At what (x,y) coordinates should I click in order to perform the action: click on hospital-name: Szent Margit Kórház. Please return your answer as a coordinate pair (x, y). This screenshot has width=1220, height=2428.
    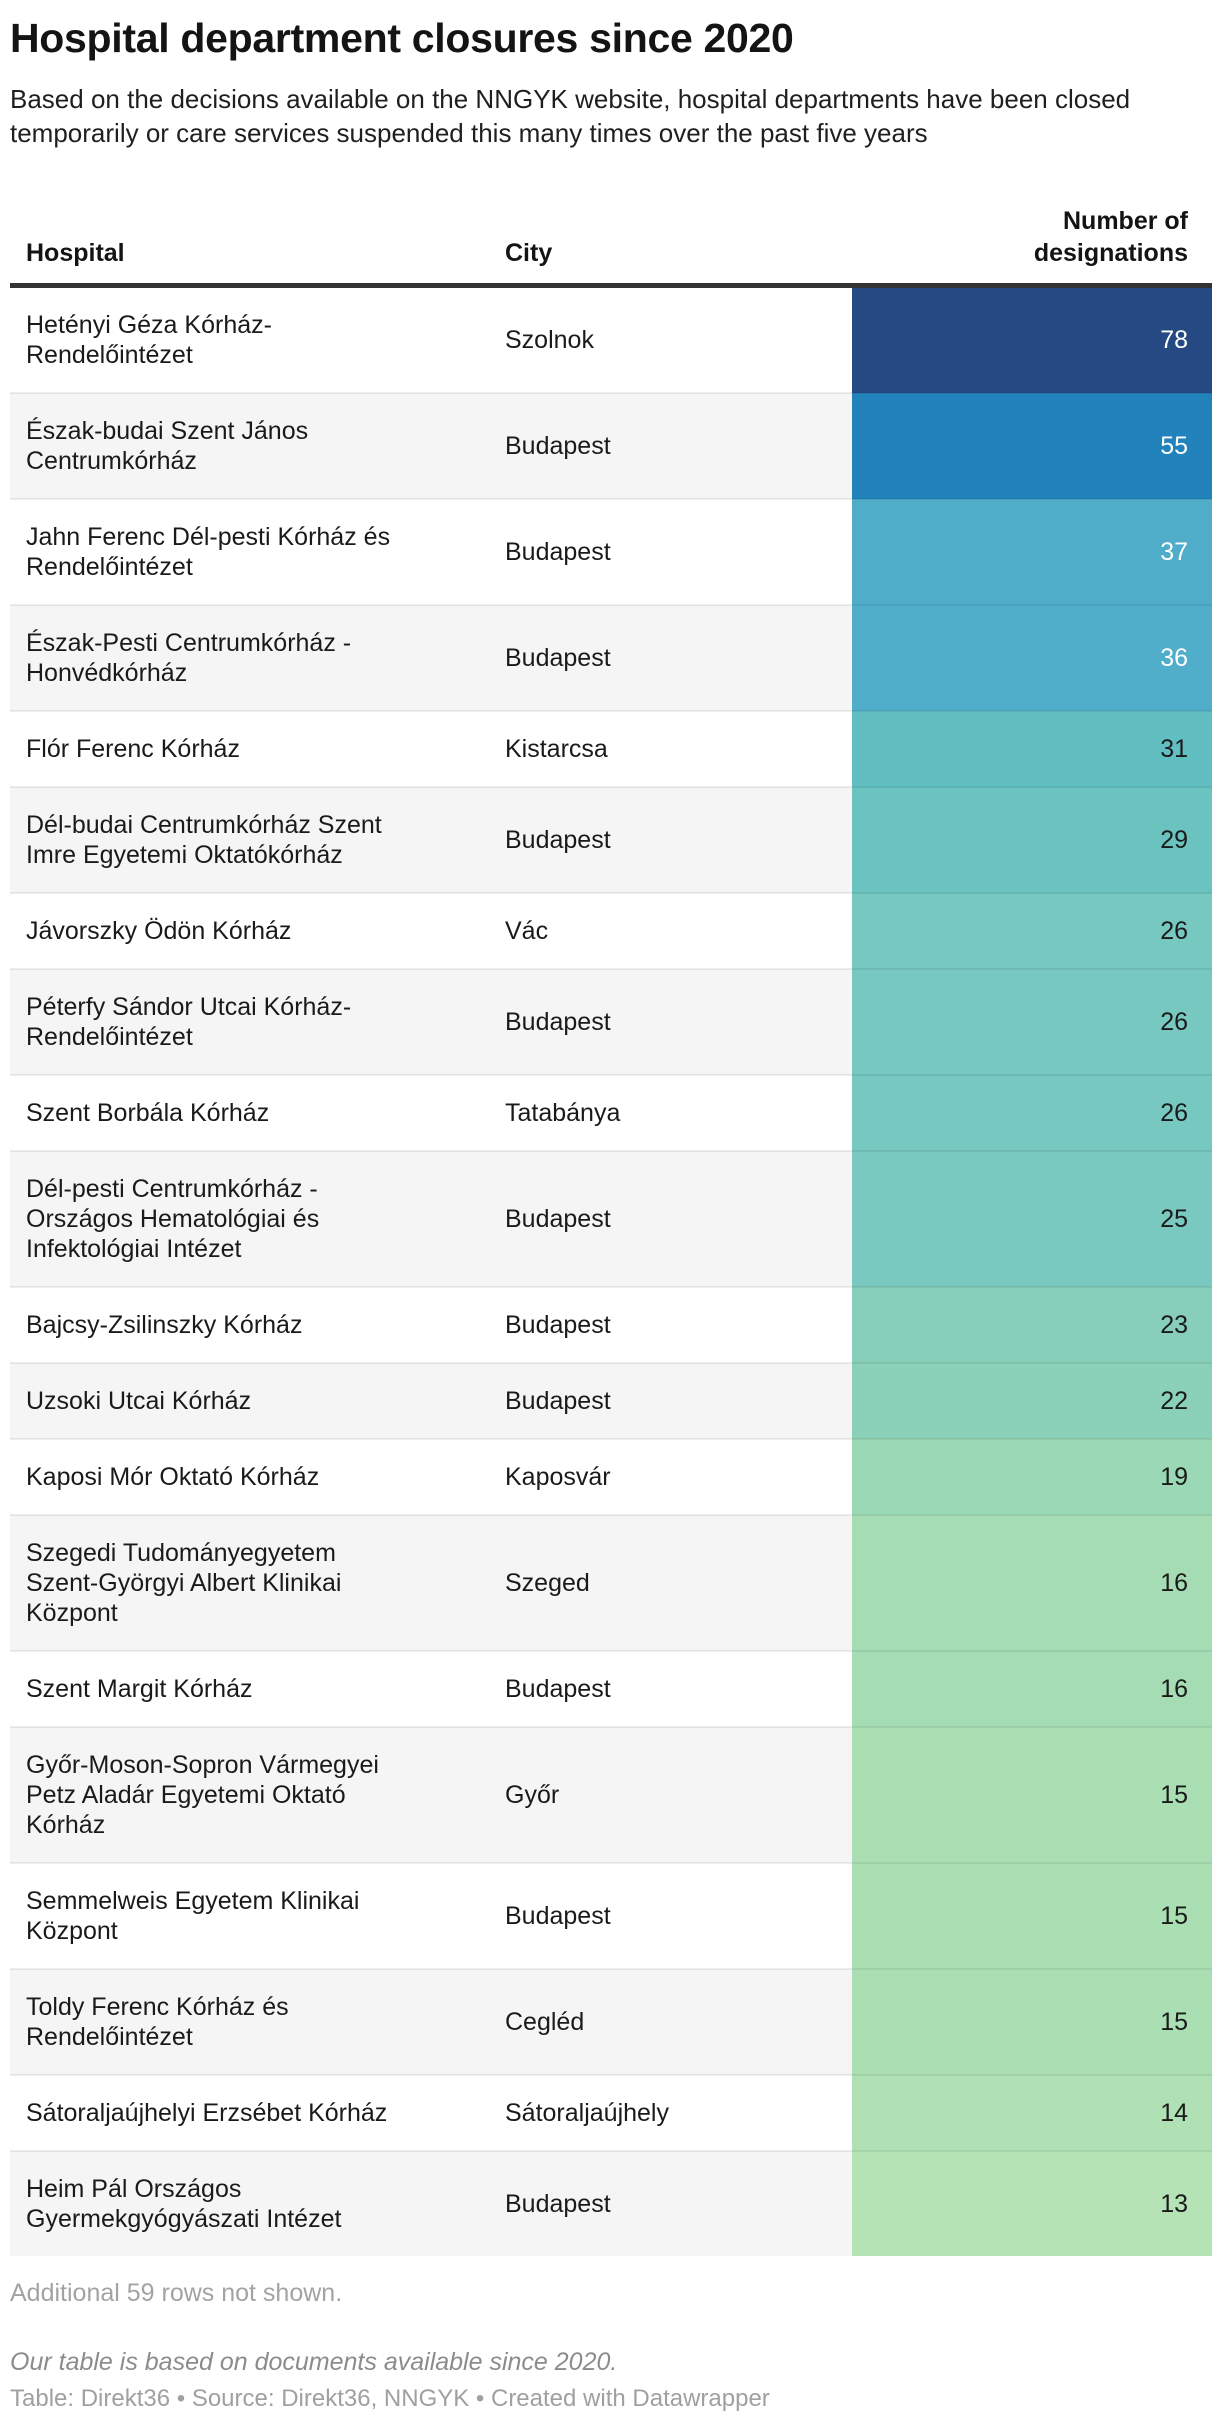
    Looking at the image, I should click on (139, 1689).